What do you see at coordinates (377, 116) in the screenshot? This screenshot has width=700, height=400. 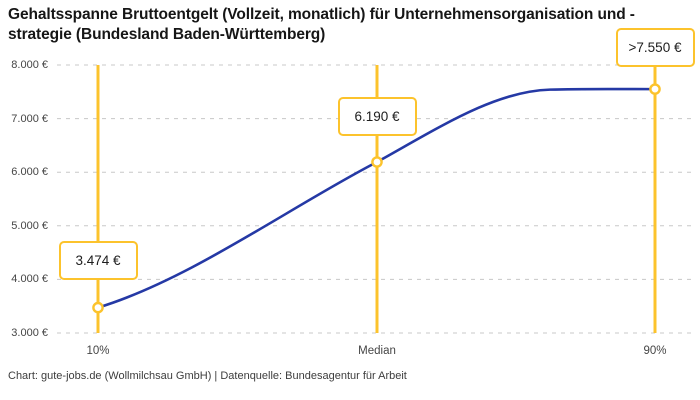 I see `value-label-median: 6.190 €` at bounding box center [377, 116].